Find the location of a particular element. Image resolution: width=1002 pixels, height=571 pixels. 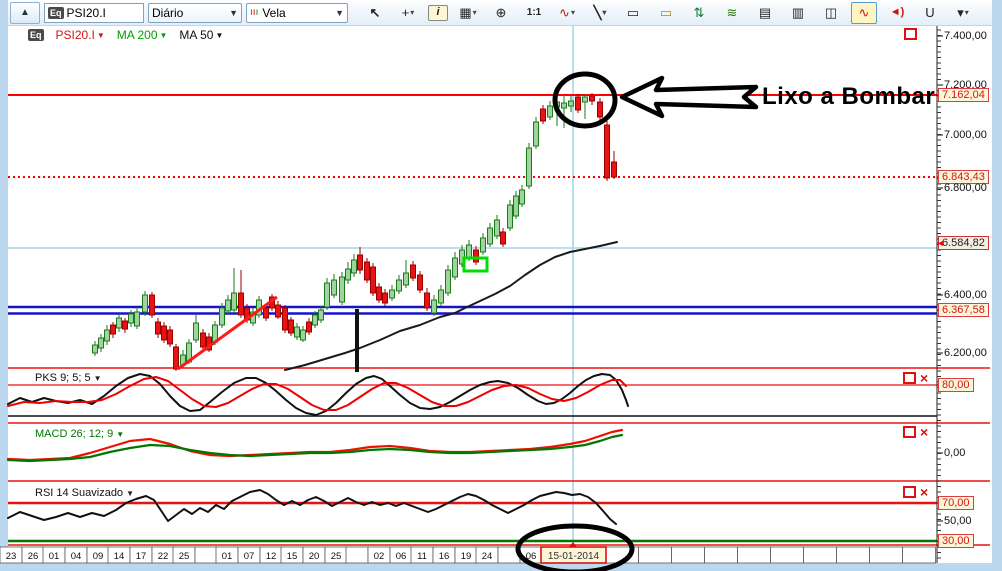

main-chart-window-buttons is located at coordinates (910, 34).